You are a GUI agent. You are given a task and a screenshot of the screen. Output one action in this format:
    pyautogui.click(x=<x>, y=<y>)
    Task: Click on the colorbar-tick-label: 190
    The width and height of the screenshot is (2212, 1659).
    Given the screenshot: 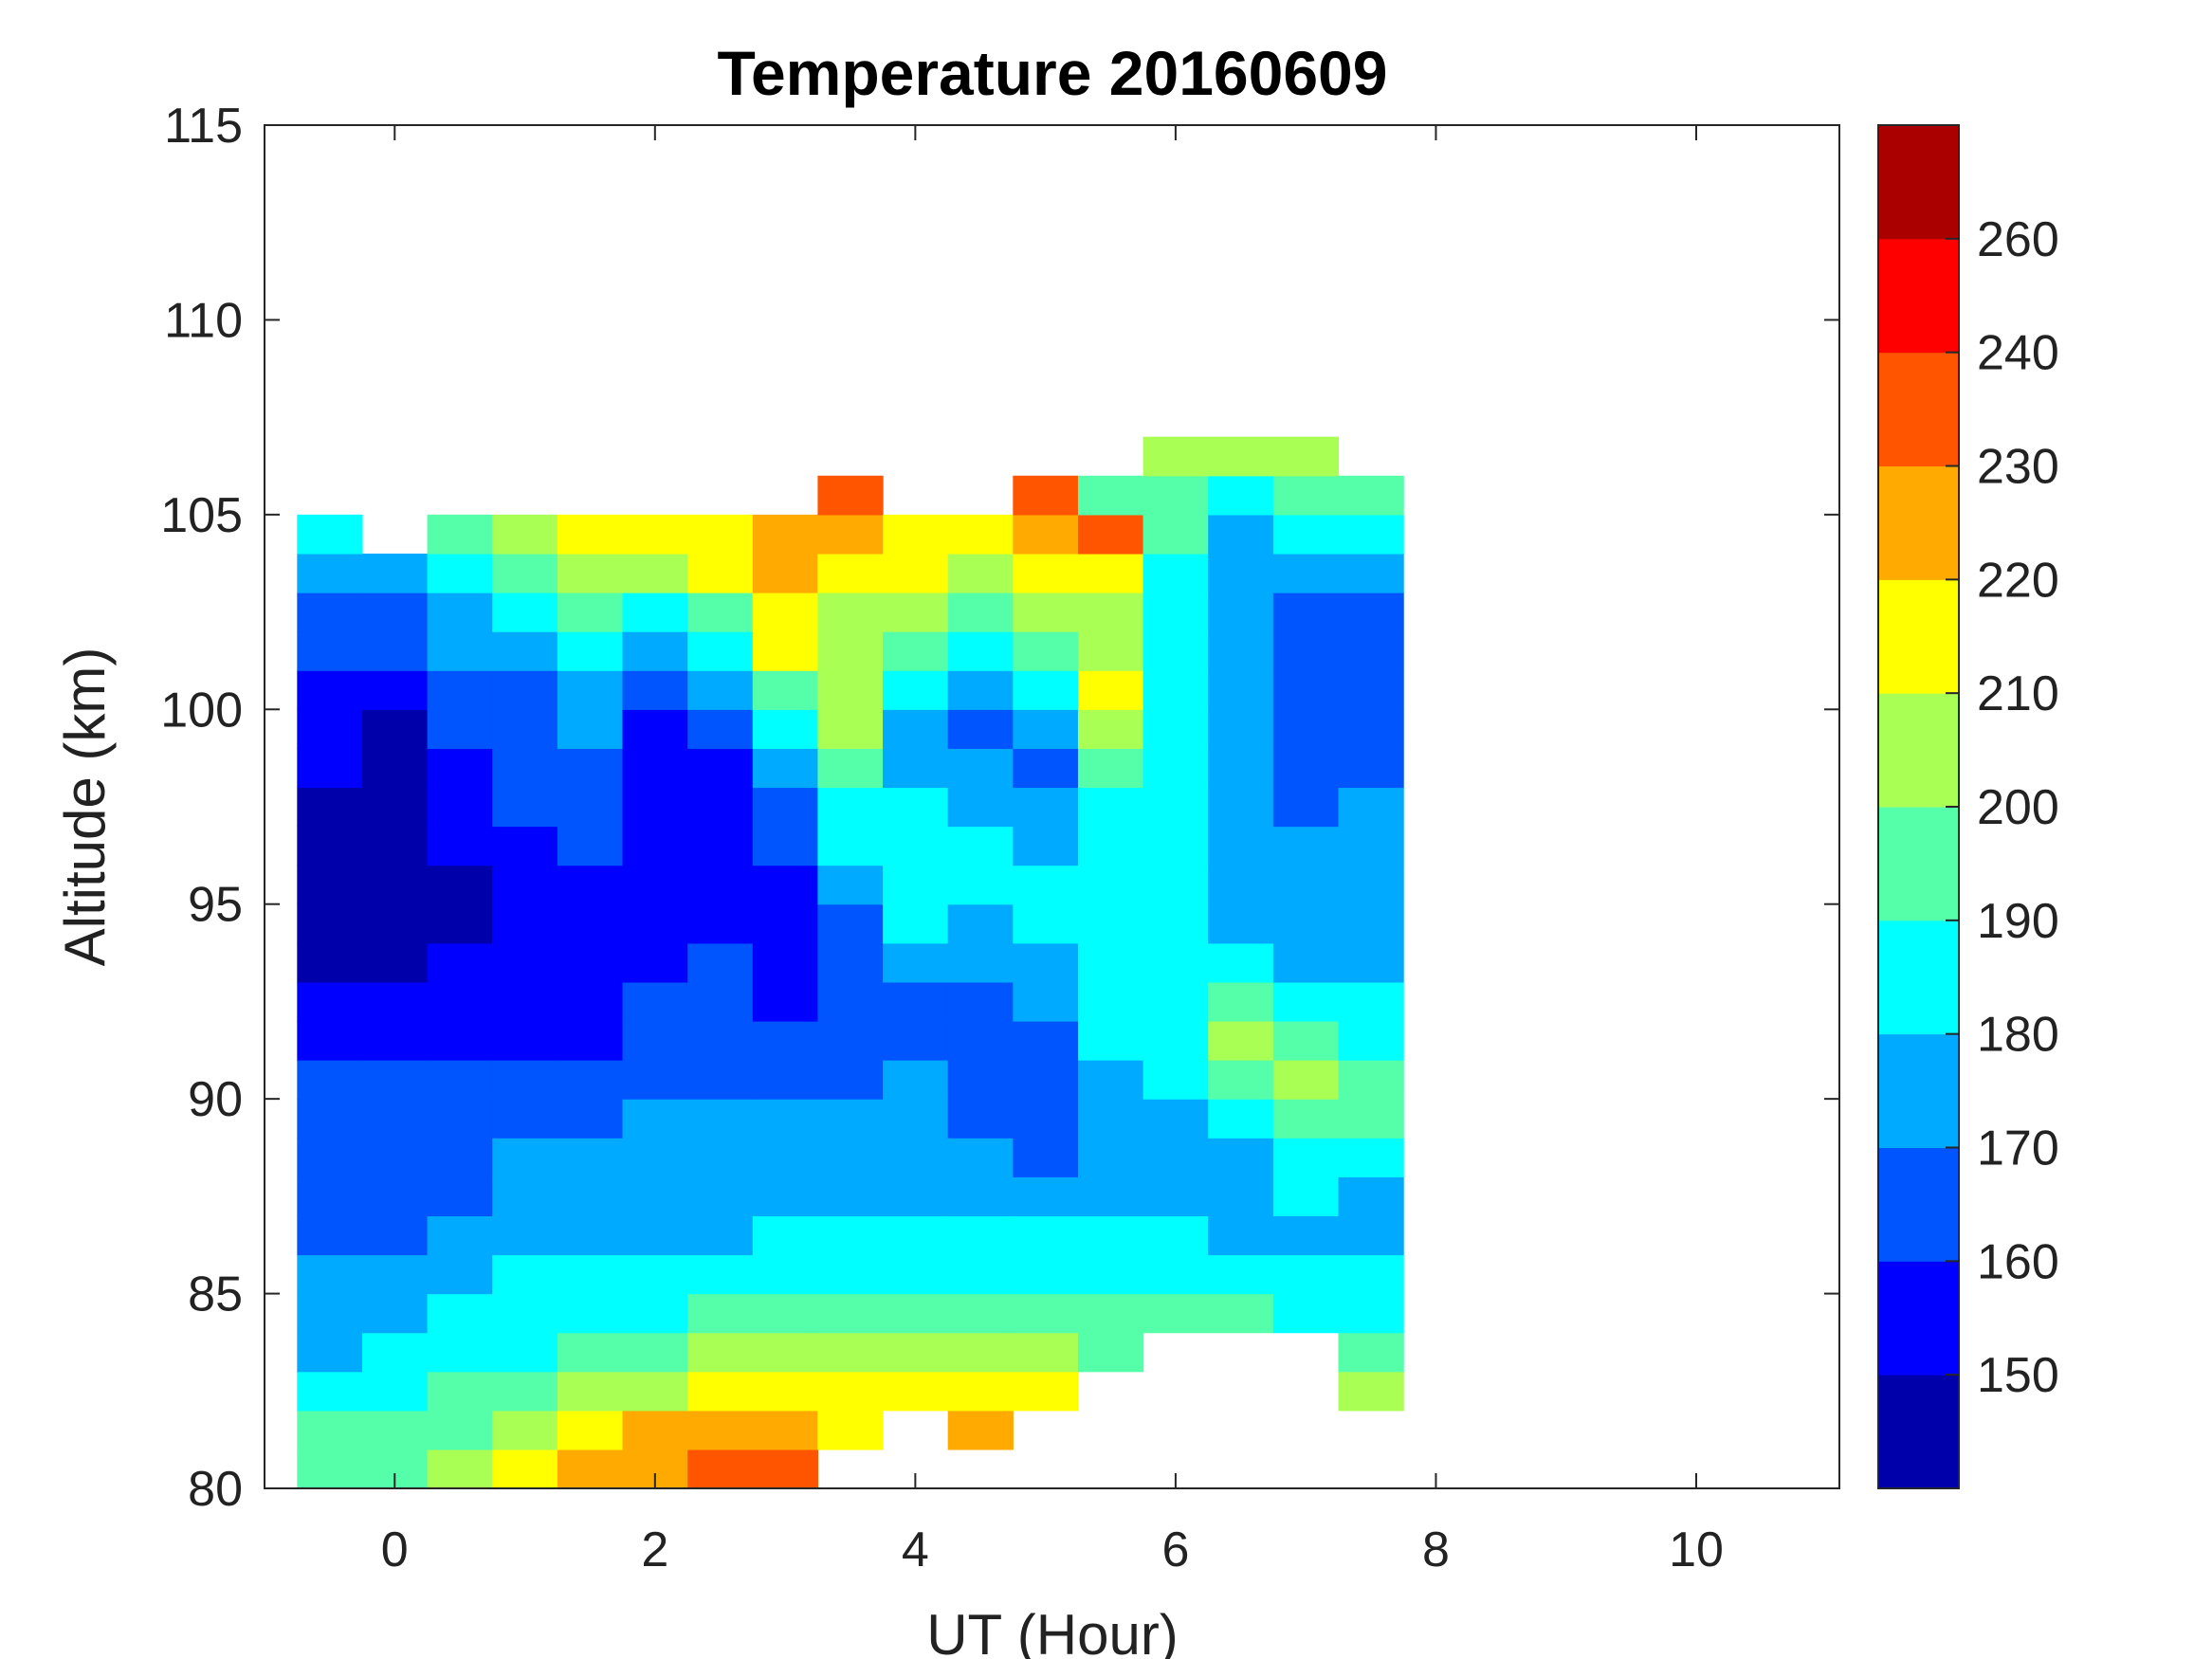 What is the action you would take?
    pyautogui.click(x=2018, y=921)
    